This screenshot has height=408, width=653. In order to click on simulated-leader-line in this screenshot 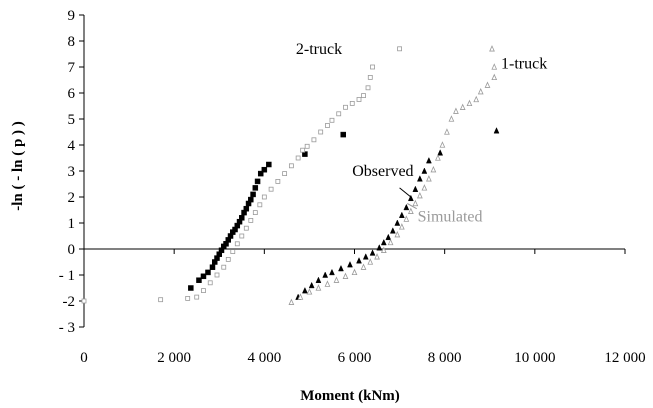, I will do `click(412, 206)`.